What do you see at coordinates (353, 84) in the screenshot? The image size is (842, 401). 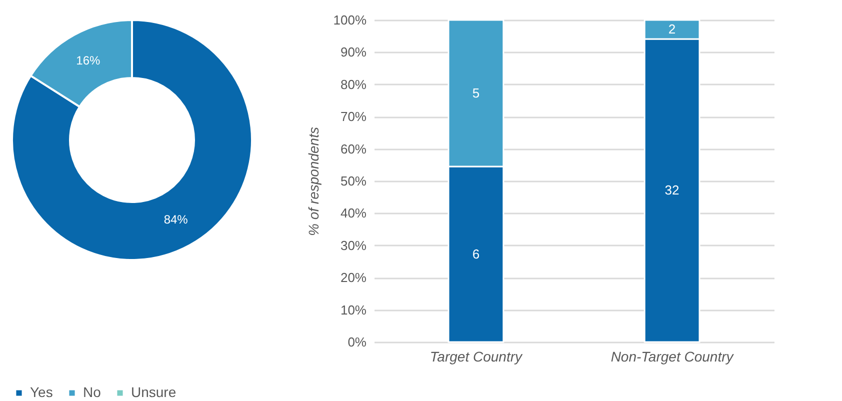 I see `y-tick-label: 80%` at bounding box center [353, 84].